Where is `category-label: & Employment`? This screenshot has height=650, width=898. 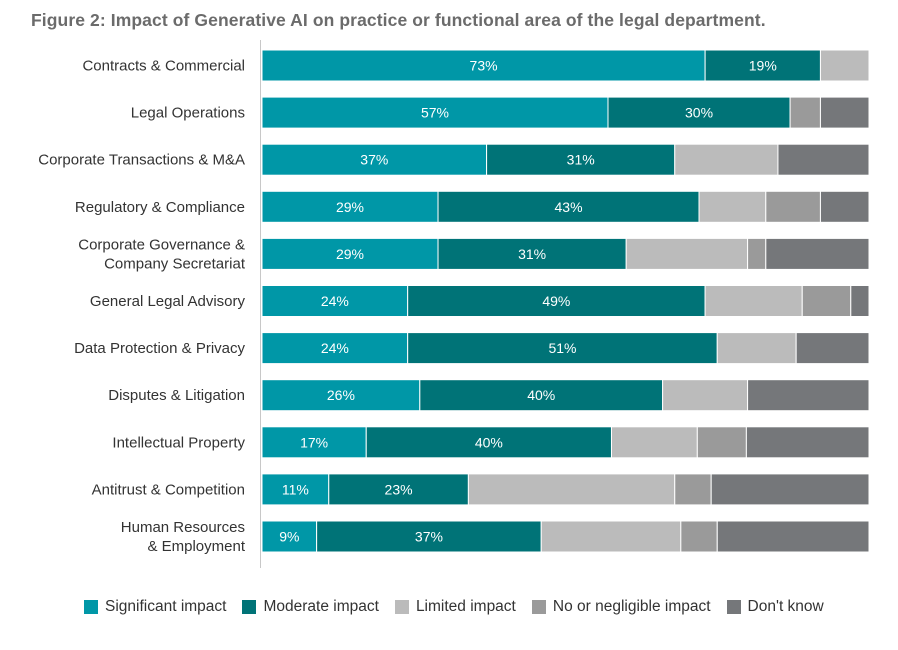
category-label: & Employment is located at coordinates (196, 546).